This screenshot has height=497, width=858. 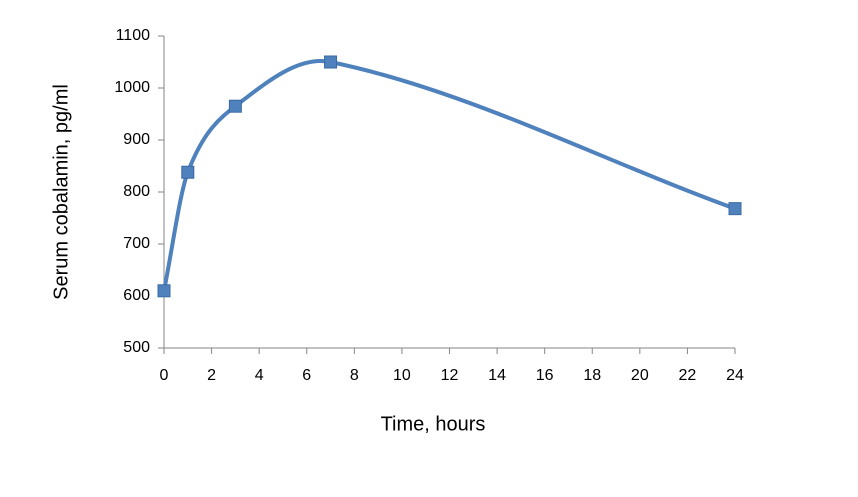 I want to click on y-tick-label: 800, so click(x=136, y=191).